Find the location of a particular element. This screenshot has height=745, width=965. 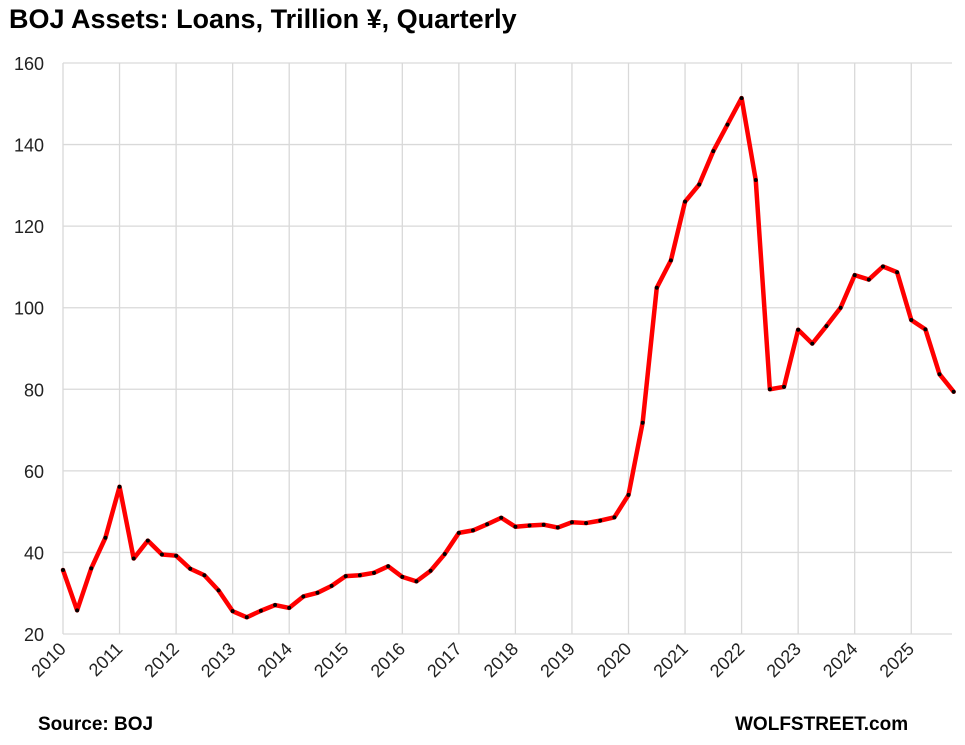

brand-credit: WOLFSTREET.com is located at coordinates (822, 724).